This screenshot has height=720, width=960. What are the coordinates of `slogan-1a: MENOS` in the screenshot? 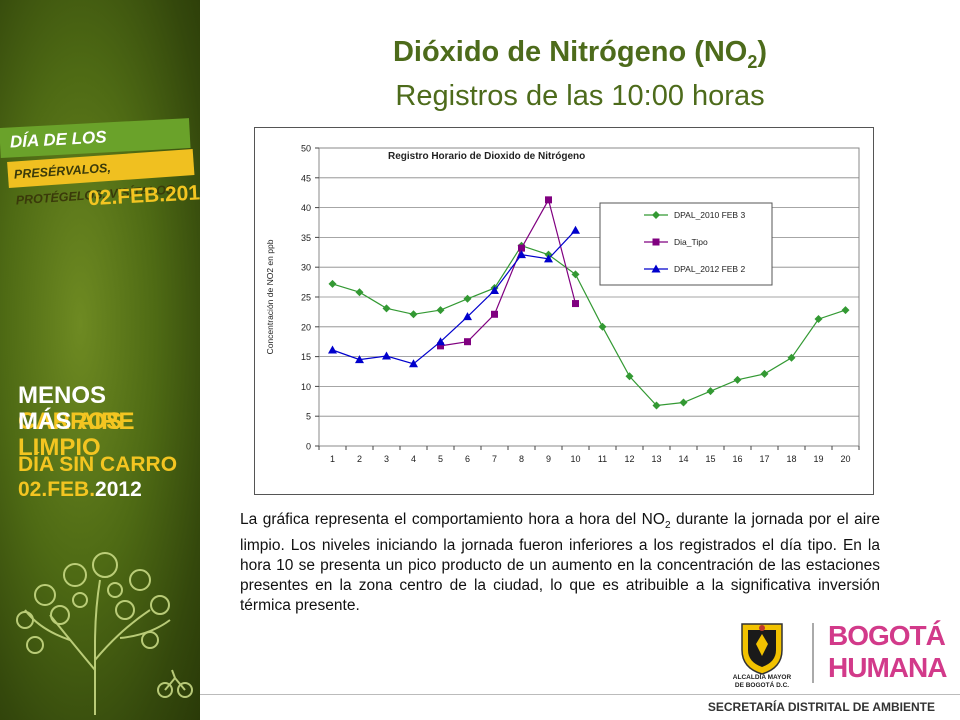 It's located at (62, 395).